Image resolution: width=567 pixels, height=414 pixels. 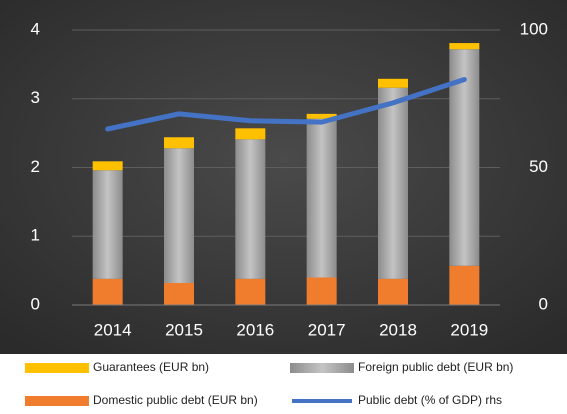 I want to click on y-tick-label: 4, so click(x=35, y=28).